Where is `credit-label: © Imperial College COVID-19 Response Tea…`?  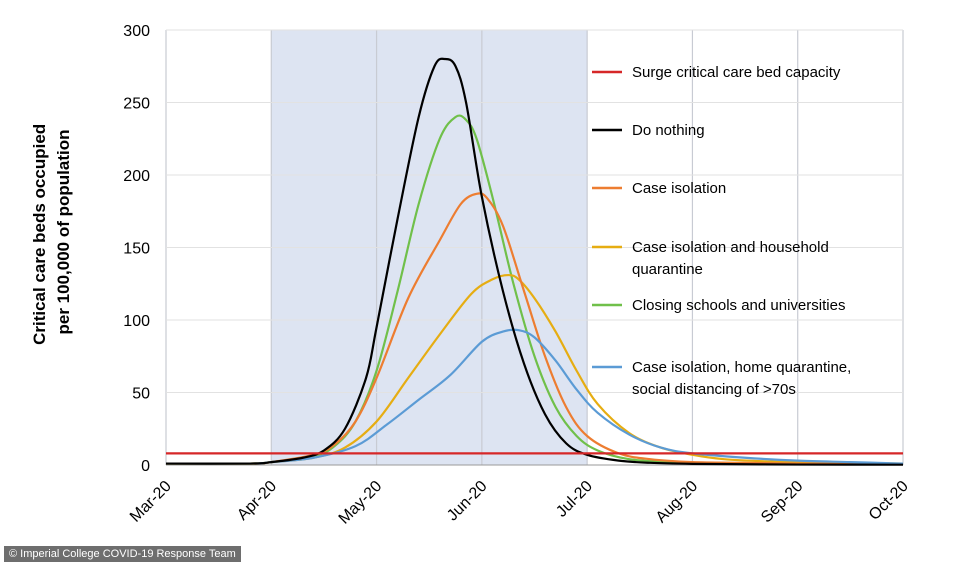
credit-label: © Imperial College COVID-19 Response Tea… is located at coordinates (122, 554).